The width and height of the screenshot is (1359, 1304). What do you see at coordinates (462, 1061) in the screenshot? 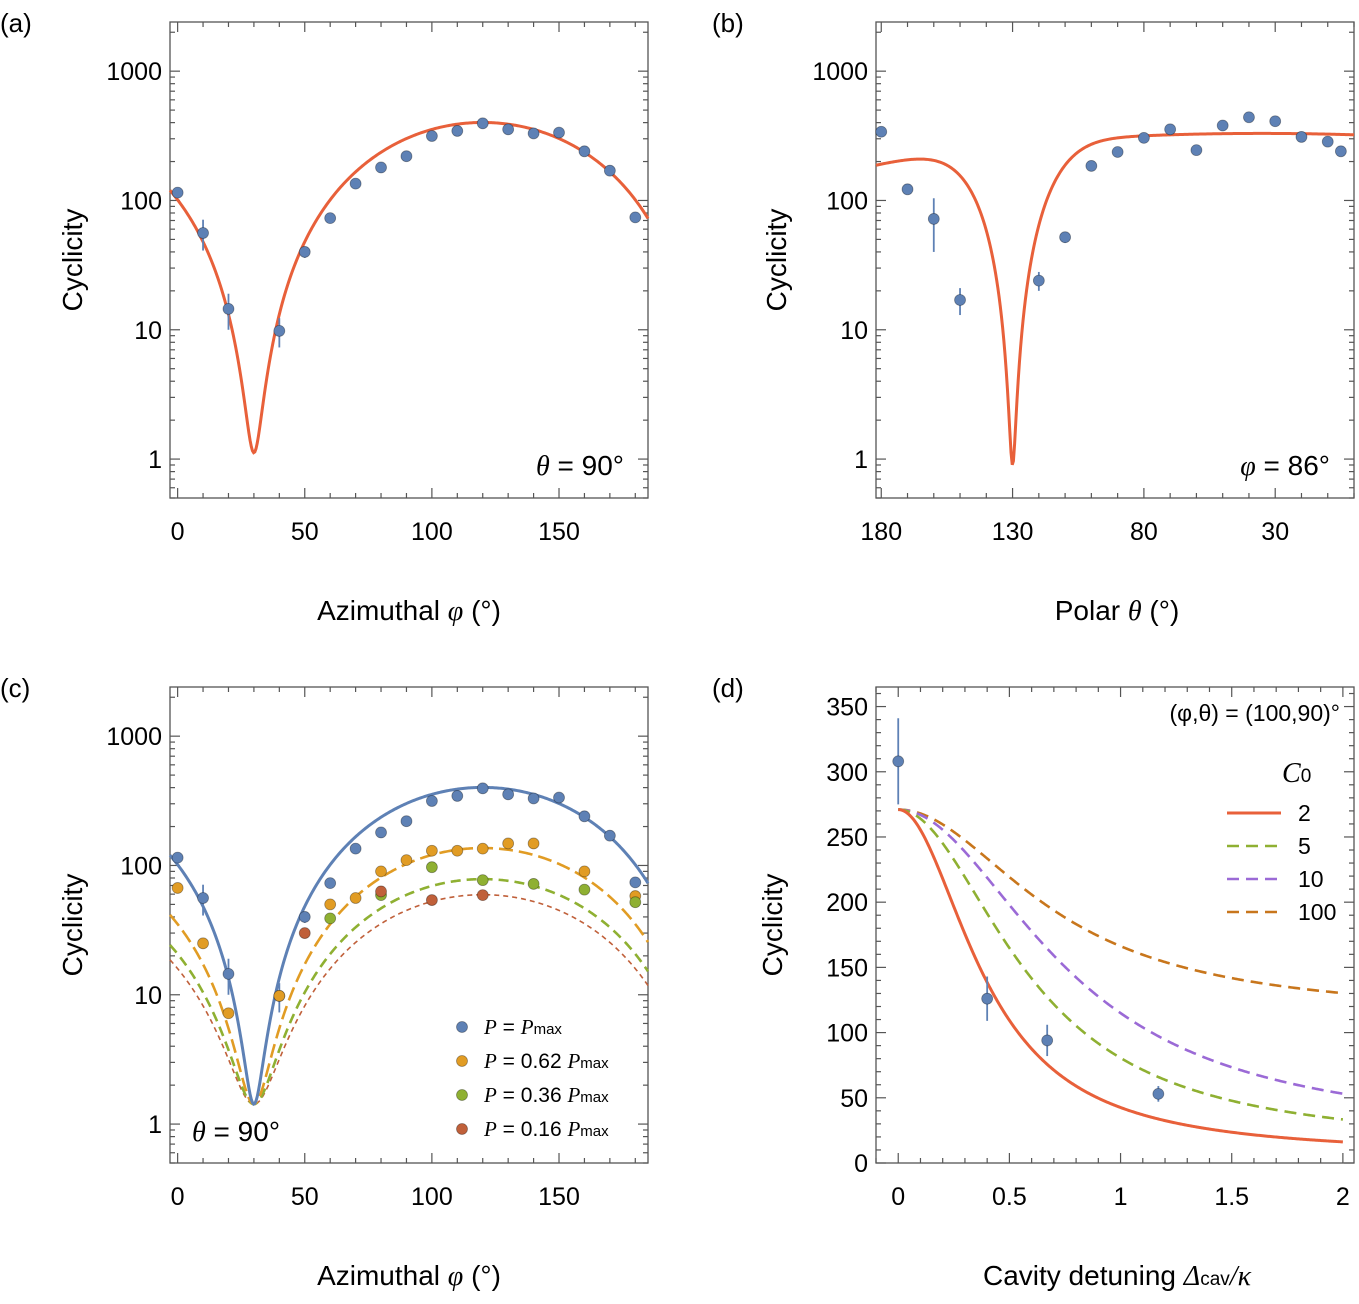
I see `legend-marker-gold` at bounding box center [462, 1061].